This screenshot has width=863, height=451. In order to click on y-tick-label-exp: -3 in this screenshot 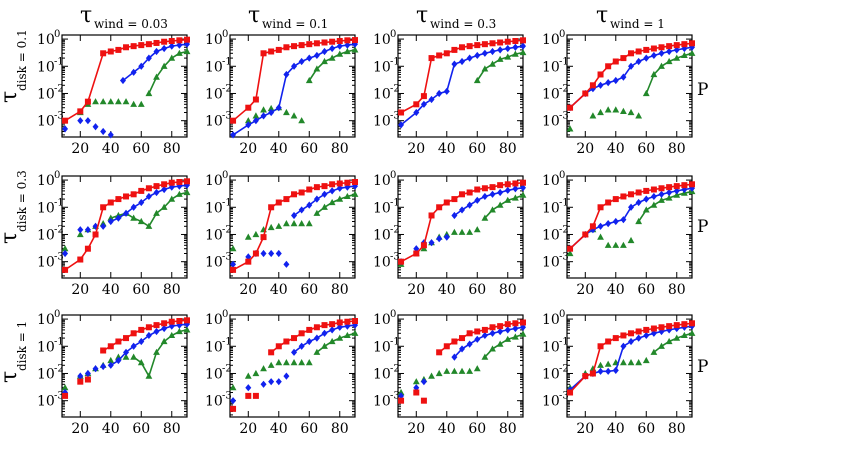, I will do `click(59, 116)`.